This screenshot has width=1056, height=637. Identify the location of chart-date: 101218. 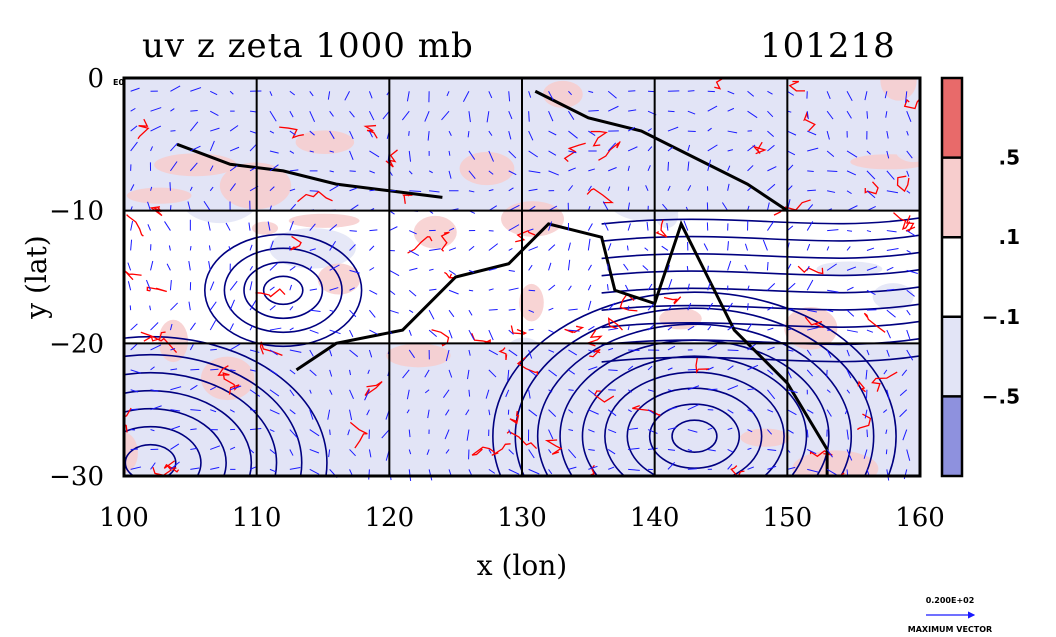
(828, 46).